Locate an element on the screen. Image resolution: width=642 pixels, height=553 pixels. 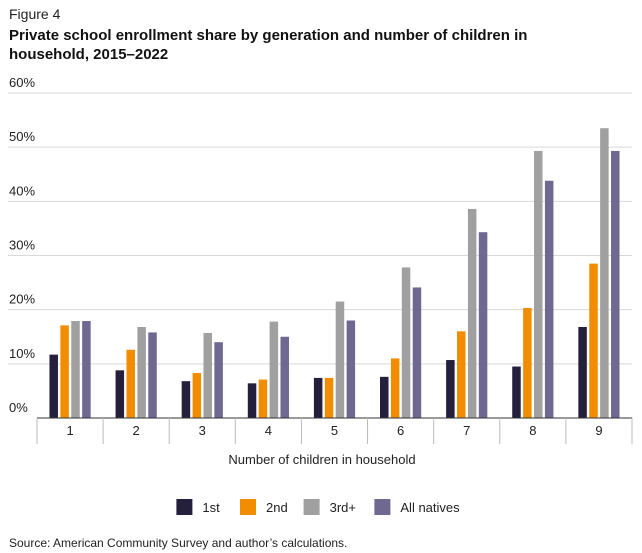
x-tick-label: 1 is located at coordinates (69, 430).